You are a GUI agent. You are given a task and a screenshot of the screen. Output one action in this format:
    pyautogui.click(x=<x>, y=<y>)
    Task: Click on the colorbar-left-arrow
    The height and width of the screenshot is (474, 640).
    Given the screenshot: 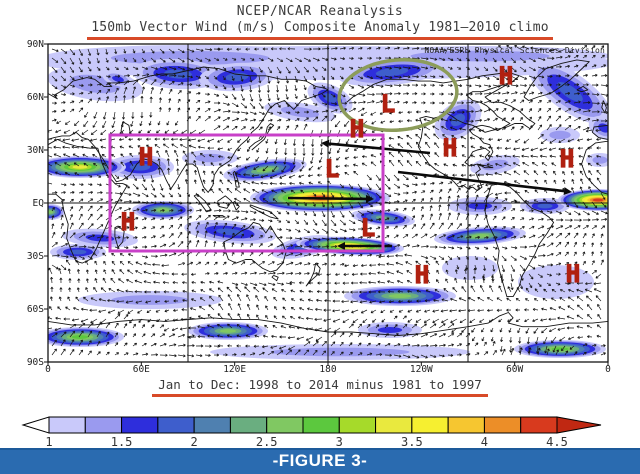 What is the action you would take?
    pyautogui.click(x=35, y=425)
    